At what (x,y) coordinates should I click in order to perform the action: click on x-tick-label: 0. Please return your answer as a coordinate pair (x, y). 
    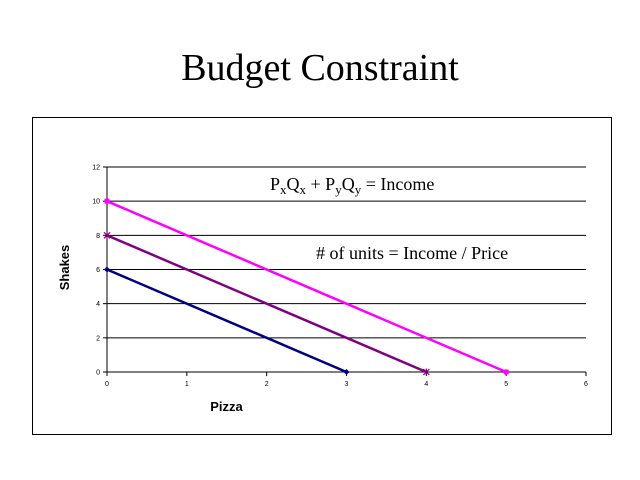
    Looking at the image, I should click on (107, 384).